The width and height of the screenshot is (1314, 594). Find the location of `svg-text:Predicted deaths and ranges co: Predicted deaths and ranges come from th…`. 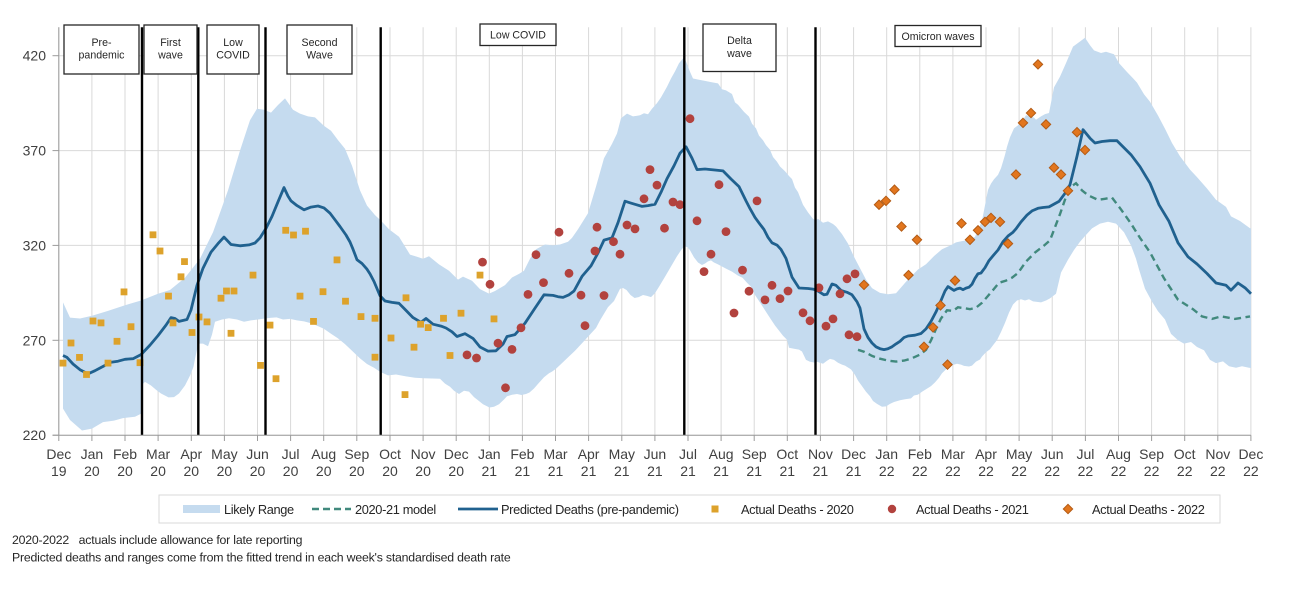

svg-text:Predicted deaths and ranges co: Predicted deaths and ranges come from th… is located at coordinates (261, 558).